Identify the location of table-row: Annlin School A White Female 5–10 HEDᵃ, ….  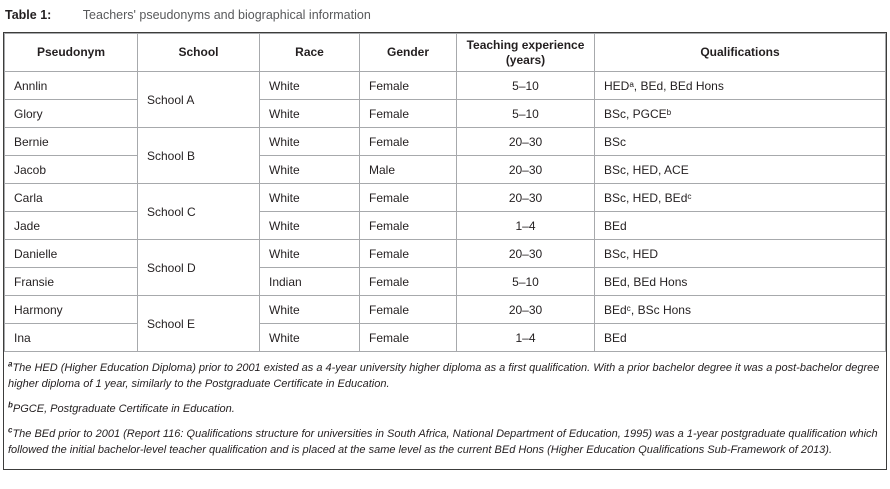
(445, 99).